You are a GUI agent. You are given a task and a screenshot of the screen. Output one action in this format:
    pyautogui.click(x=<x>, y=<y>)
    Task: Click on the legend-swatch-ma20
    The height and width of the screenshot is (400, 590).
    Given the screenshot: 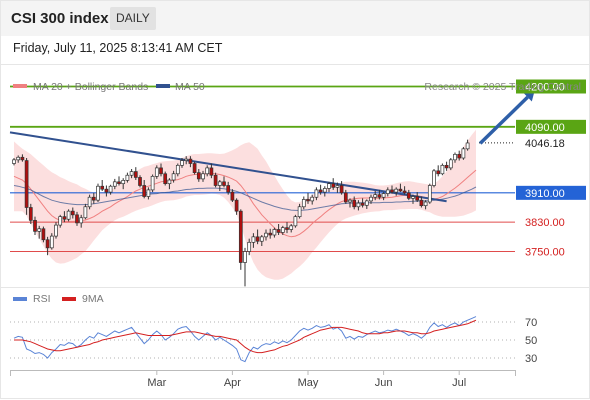 What is the action you would take?
    pyautogui.click(x=20, y=86)
    